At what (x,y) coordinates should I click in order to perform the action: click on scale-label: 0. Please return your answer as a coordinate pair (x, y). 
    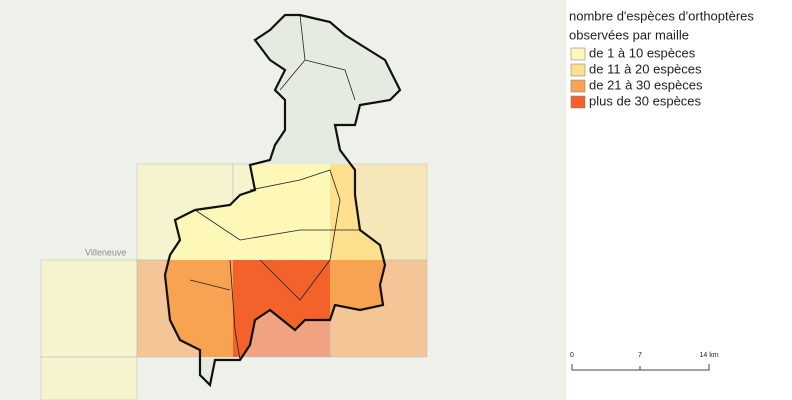
    Looking at the image, I should click on (572, 355).